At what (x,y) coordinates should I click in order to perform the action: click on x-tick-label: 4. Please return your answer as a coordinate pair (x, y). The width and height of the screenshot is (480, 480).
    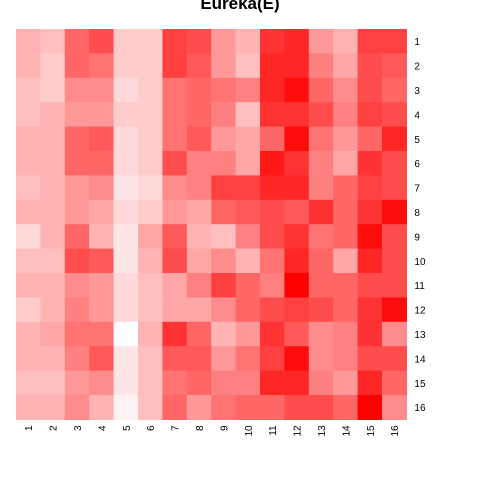
    Looking at the image, I should click on (102, 428).